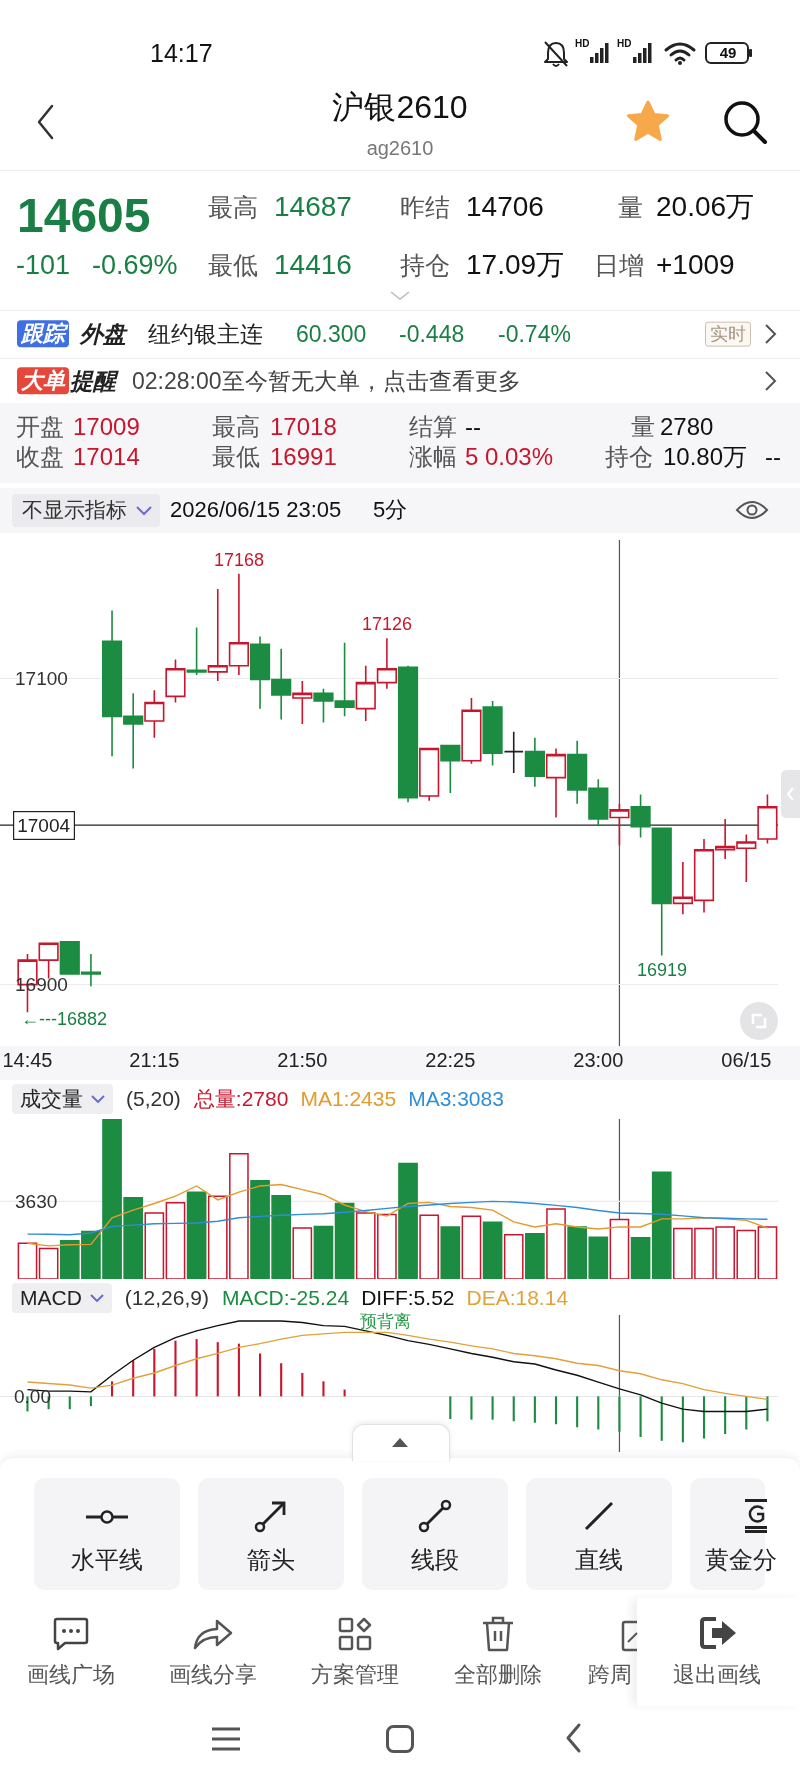 The height and width of the screenshot is (1778, 800). Describe the element at coordinates (256, 510) in the screenshot. I see `text: 2026/06/15 23:05` at that location.